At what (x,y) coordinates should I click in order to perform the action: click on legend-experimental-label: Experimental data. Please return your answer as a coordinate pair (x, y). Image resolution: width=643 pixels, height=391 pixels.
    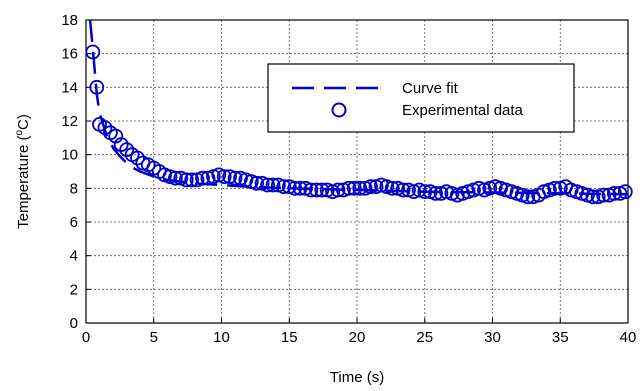
    Looking at the image, I should click on (463, 110).